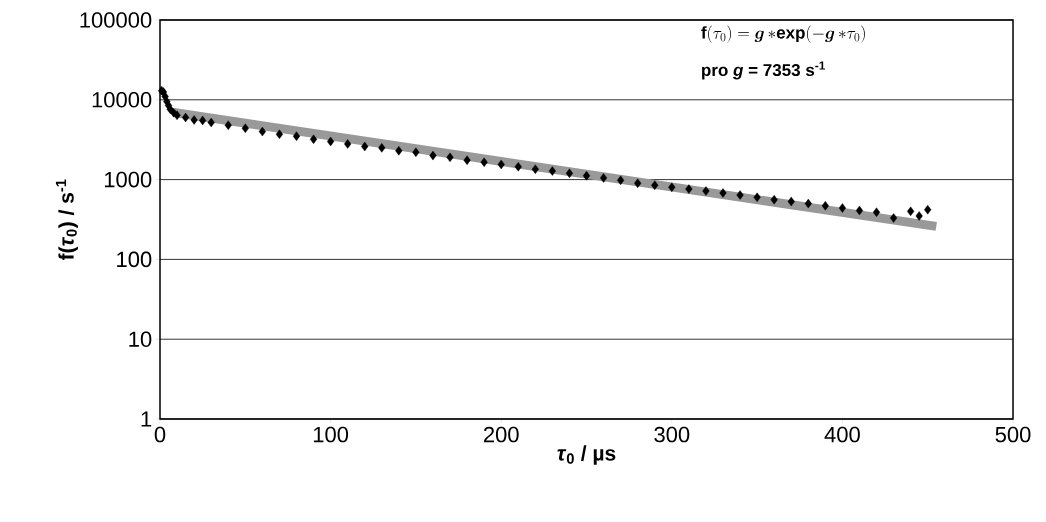  I want to click on y-tick-label: 1000, so click(128, 179).